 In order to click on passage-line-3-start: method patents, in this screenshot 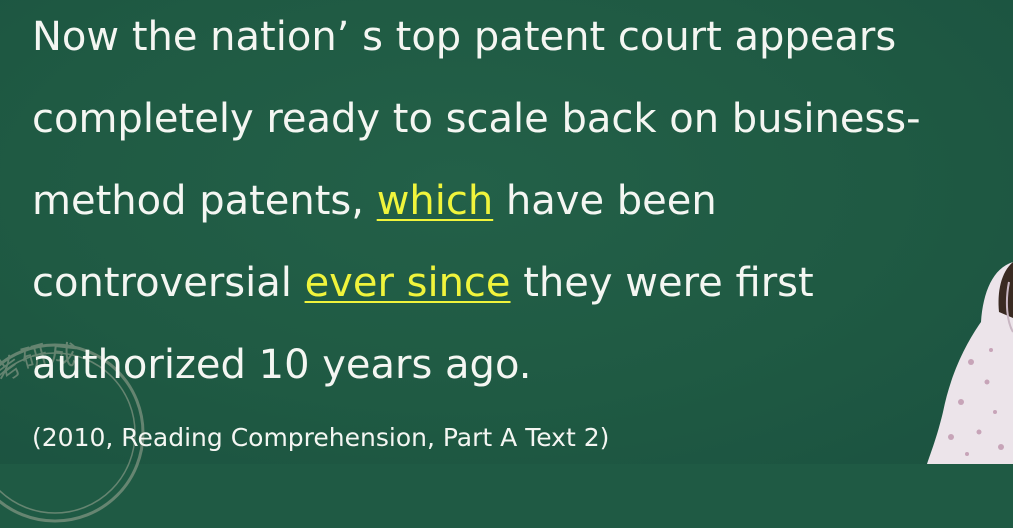, I will do `click(204, 201)`.